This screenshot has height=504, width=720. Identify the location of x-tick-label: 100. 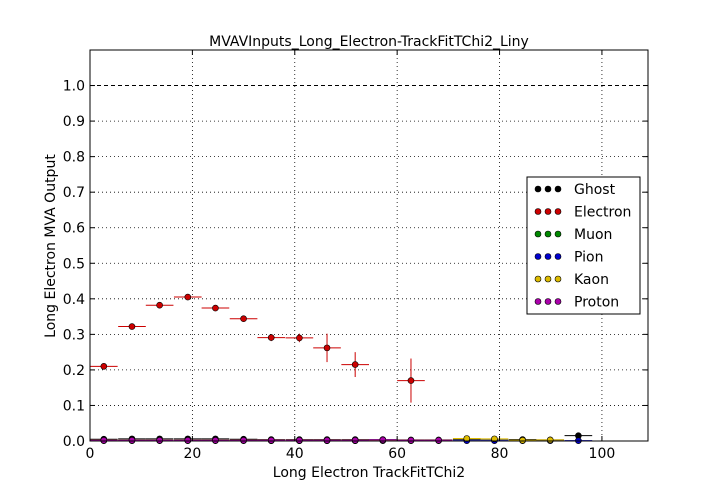
(602, 454).